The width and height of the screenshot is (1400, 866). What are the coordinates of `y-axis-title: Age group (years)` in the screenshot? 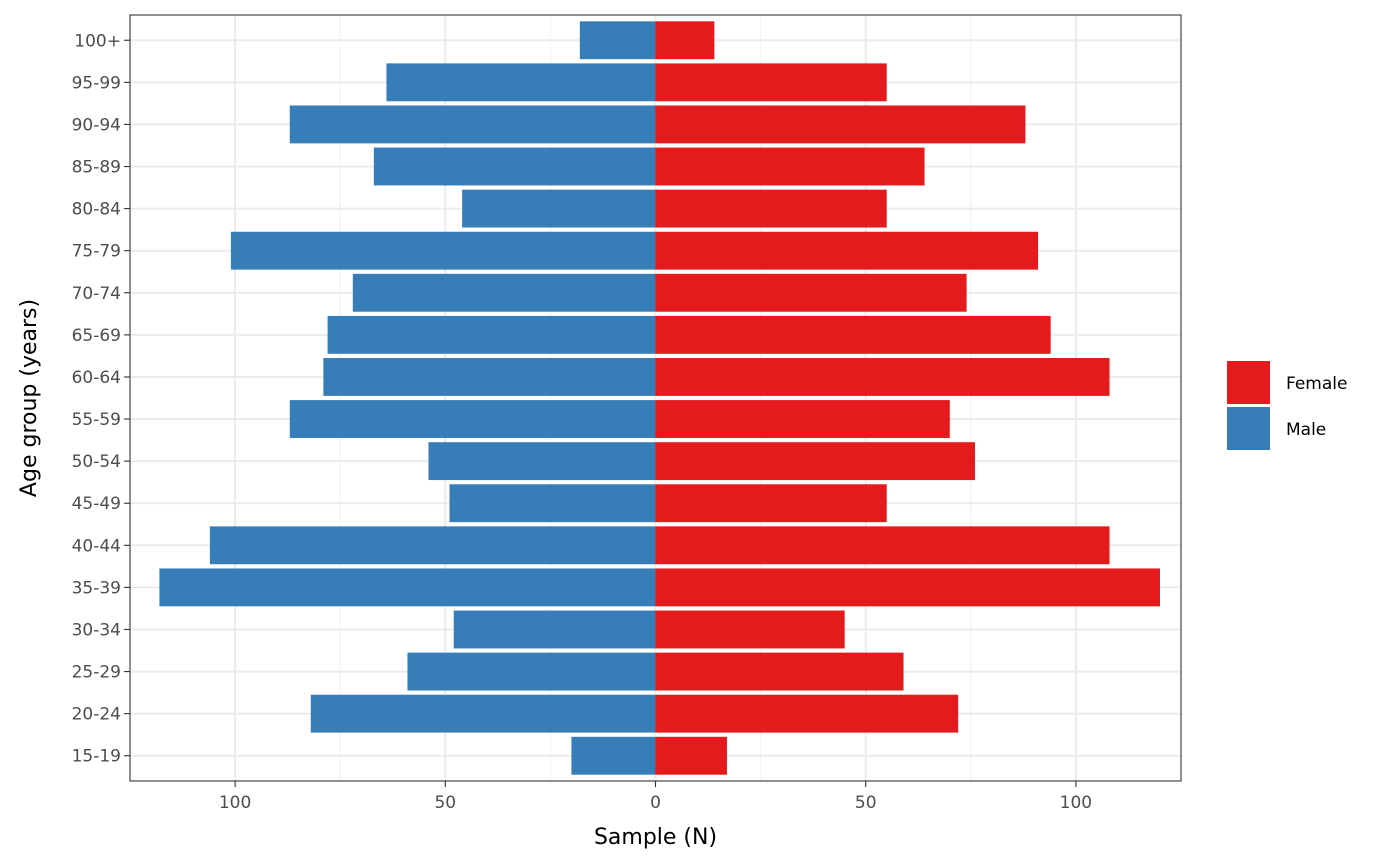 It's located at (29, 398).